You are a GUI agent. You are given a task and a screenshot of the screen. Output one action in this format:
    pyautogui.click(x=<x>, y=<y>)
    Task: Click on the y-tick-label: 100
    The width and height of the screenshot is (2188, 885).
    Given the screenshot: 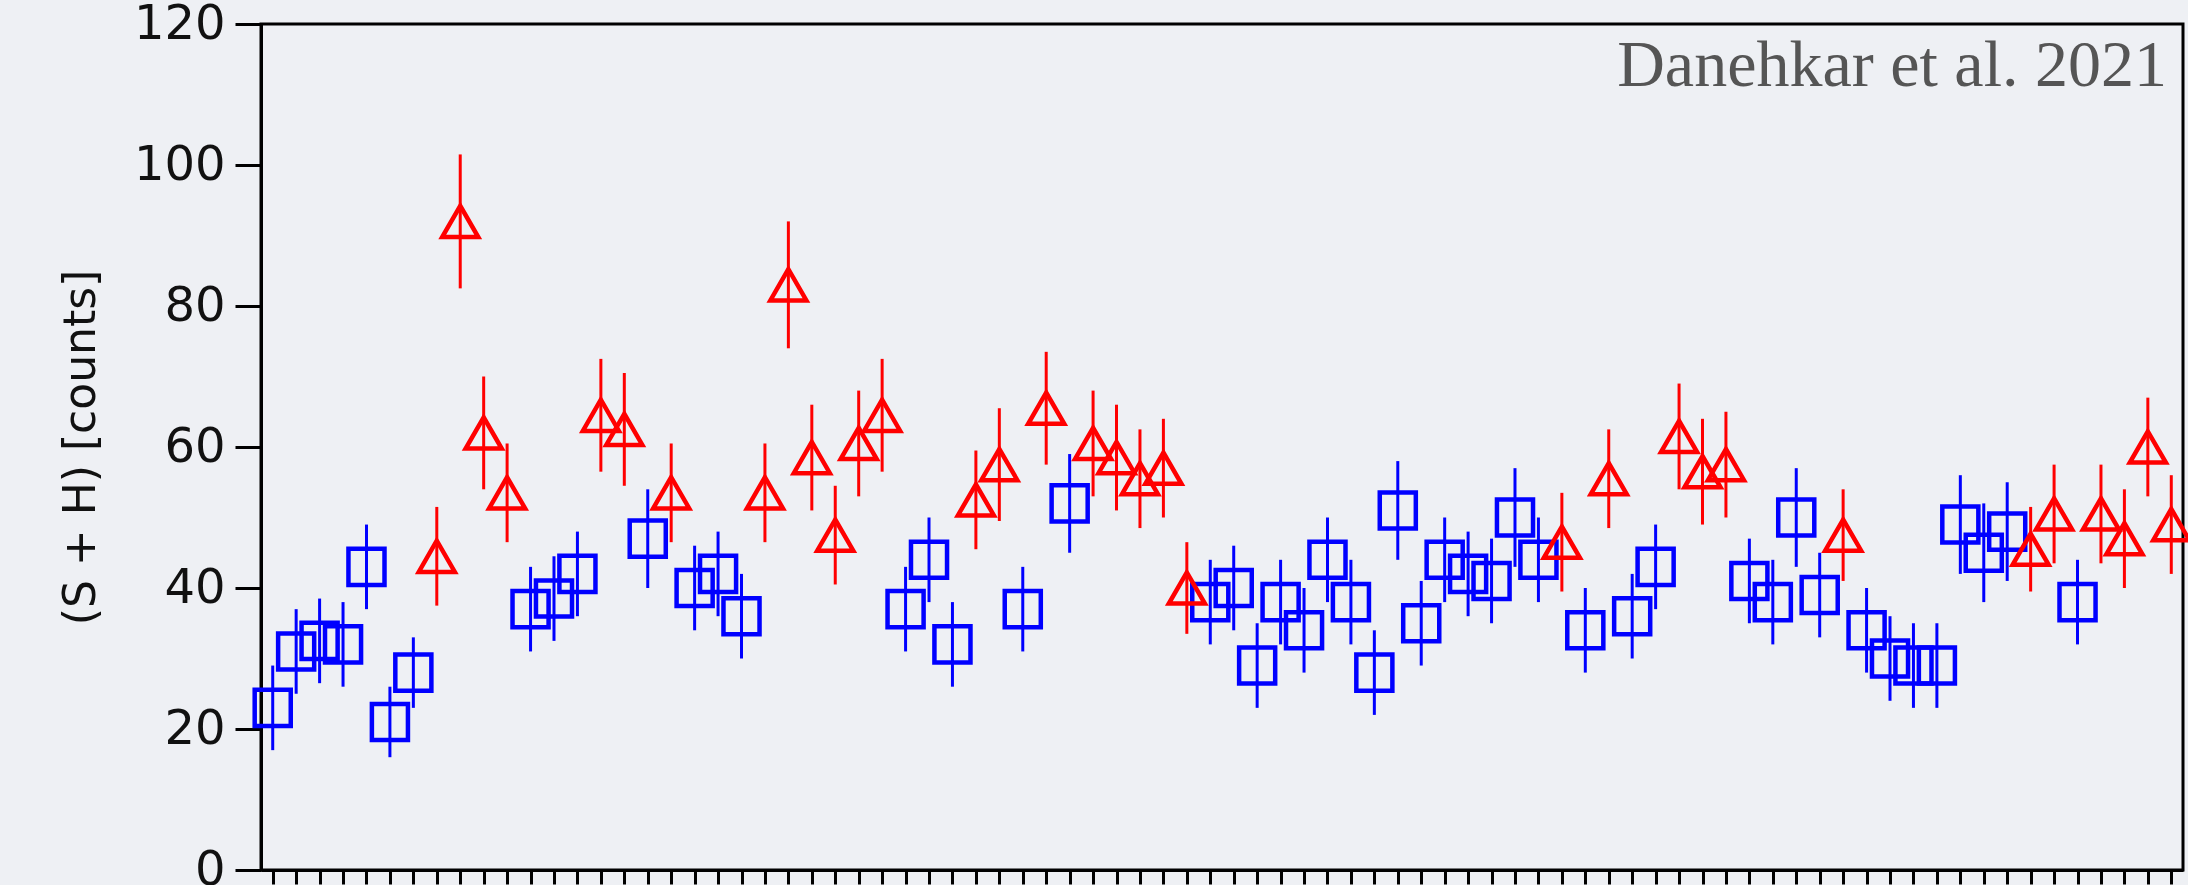 What is the action you would take?
    pyautogui.click(x=179, y=162)
    